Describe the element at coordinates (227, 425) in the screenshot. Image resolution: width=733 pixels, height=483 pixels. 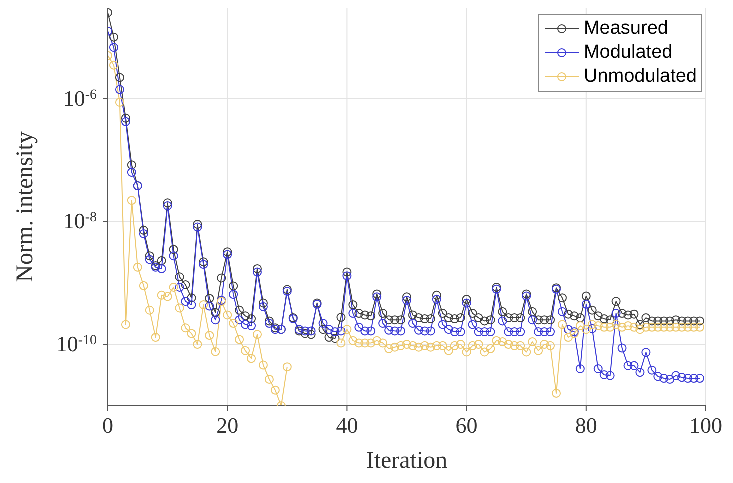
I see `x-tick-label: 20` at that location.